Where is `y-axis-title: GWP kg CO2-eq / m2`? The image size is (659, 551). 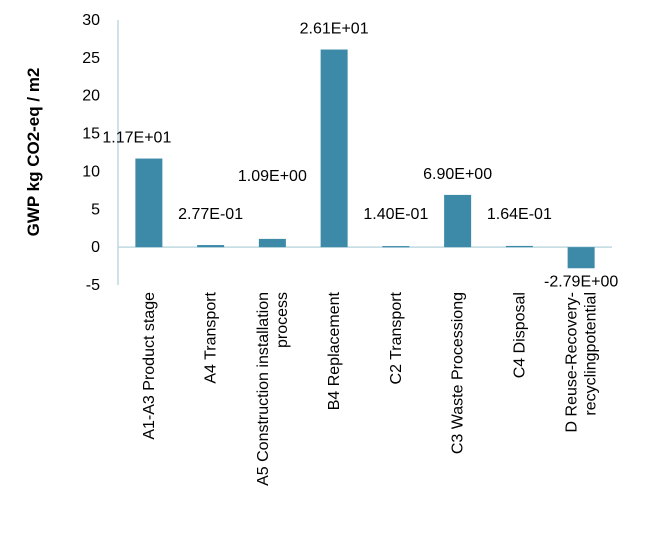
y-axis-title: GWP kg CO2-eq / m2 is located at coordinates (33, 152).